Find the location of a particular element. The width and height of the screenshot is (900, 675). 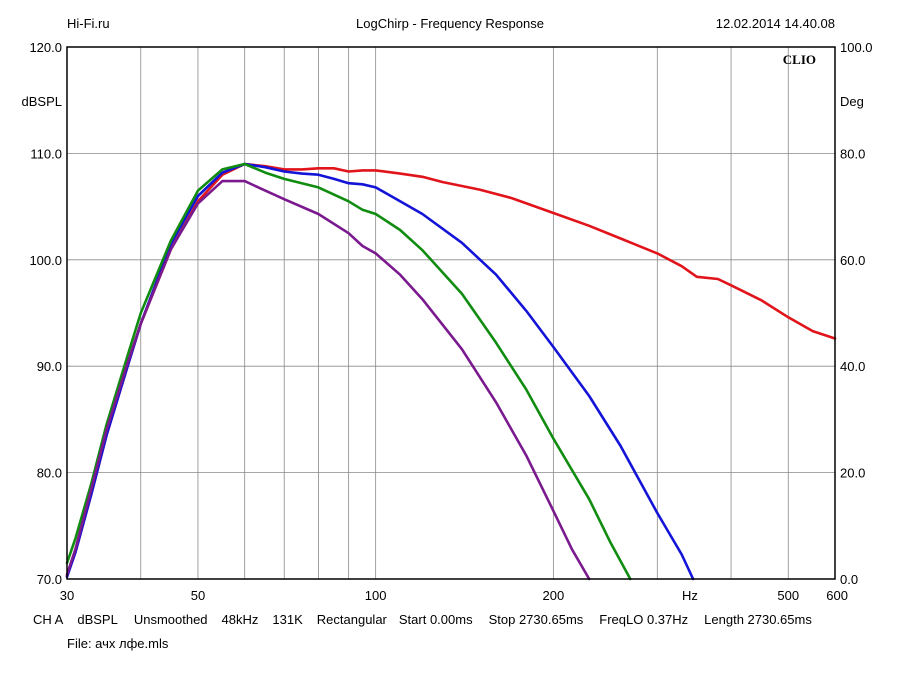

header-left: Hi-Fi.ru is located at coordinates (88, 23).